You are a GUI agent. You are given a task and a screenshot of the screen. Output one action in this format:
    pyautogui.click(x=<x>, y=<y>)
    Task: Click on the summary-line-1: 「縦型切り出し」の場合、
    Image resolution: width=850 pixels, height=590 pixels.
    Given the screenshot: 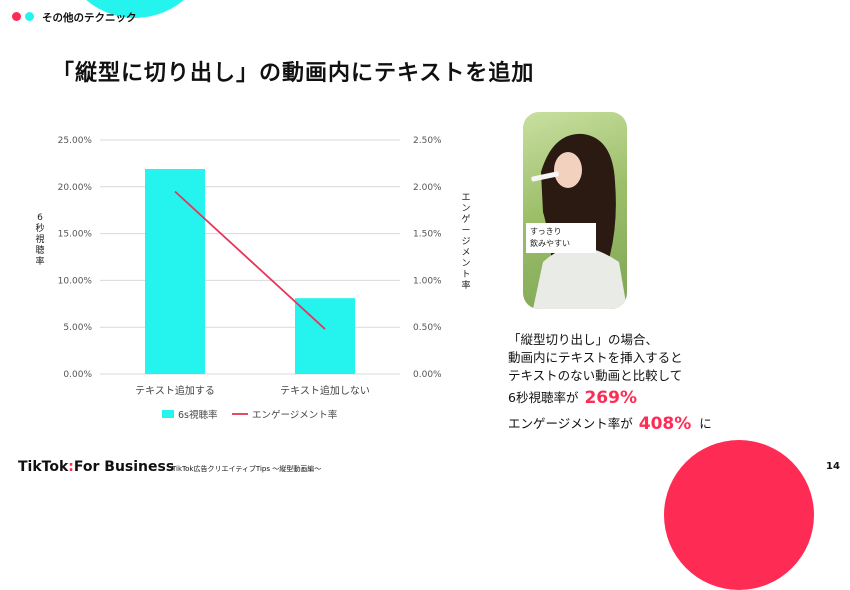 What is the action you would take?
    pyautogui.click(x=610, y=340)
    